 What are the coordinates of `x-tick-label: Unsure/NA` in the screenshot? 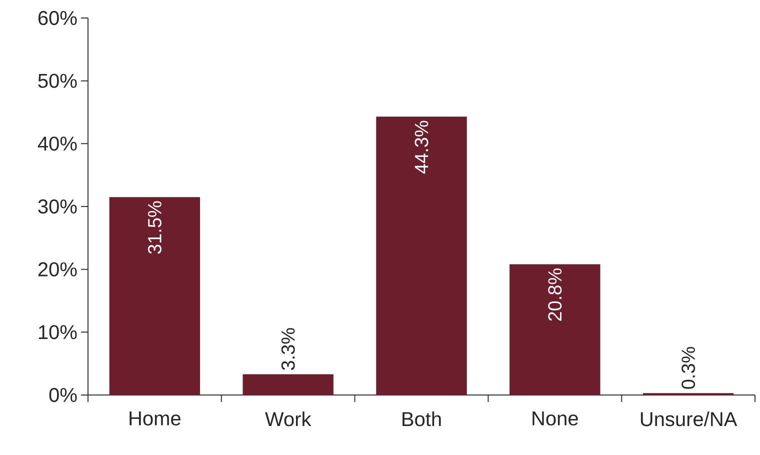 It's located at (689, 419).